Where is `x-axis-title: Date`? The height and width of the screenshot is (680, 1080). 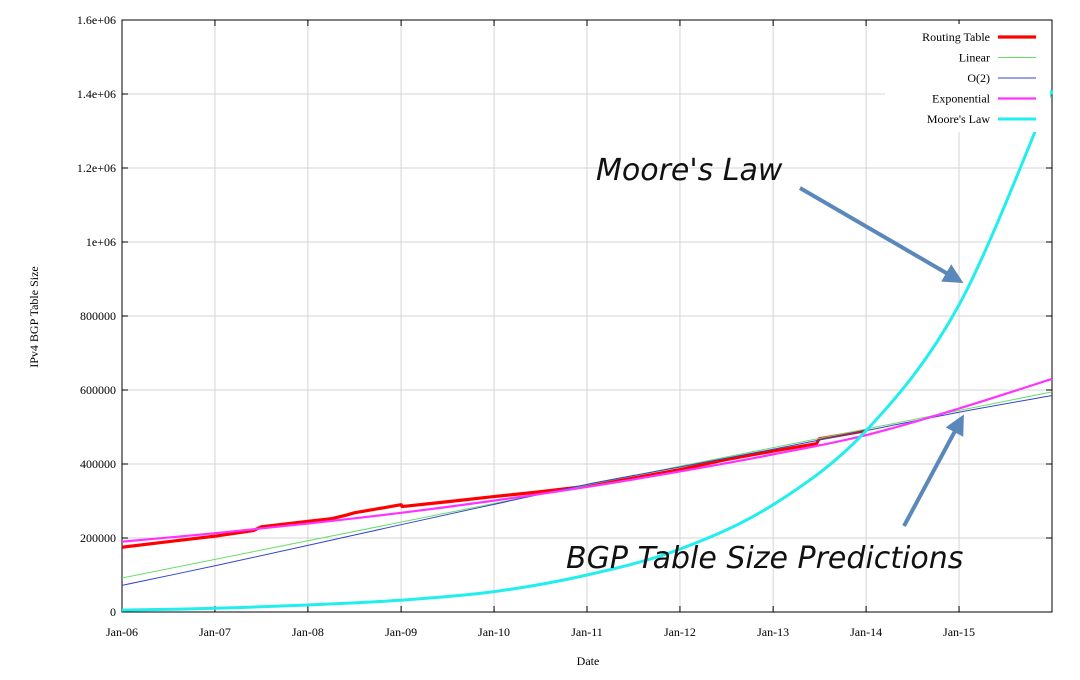
x-axis-title: Date is located at coordinates (588, 661).